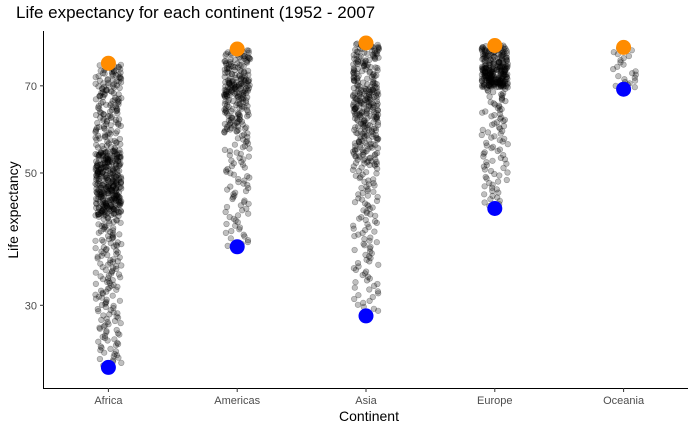 The image size is (700, 432). I want to click on data-point-oceania, so click(635, 71).